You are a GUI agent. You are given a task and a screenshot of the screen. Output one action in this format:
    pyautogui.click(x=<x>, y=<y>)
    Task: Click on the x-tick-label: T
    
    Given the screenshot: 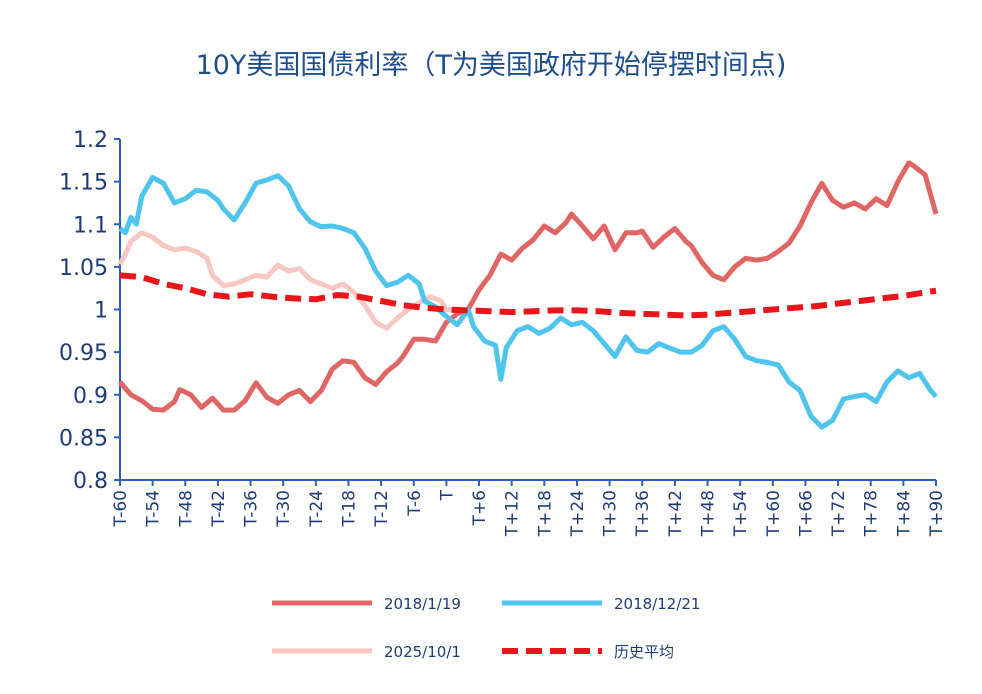 What is the action you would take?
    pyautogui.click(x=447, y=495)
    